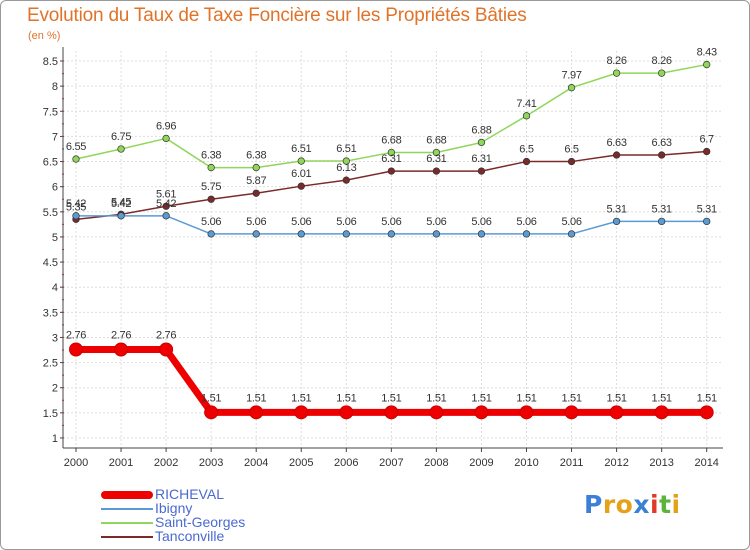 The width and height of the screenshot is (750, 550). I want to click on x-tick-label: 2004, so click(256, 463).